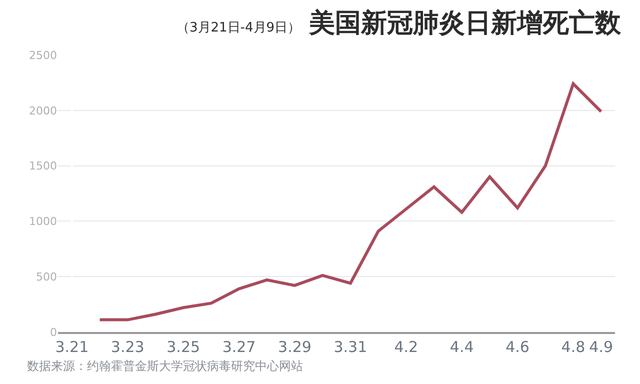  What do you see at coordinates (53, 332) in the screenshot?
I see `y-tick-label: 0` at bounding box center [53, 332].